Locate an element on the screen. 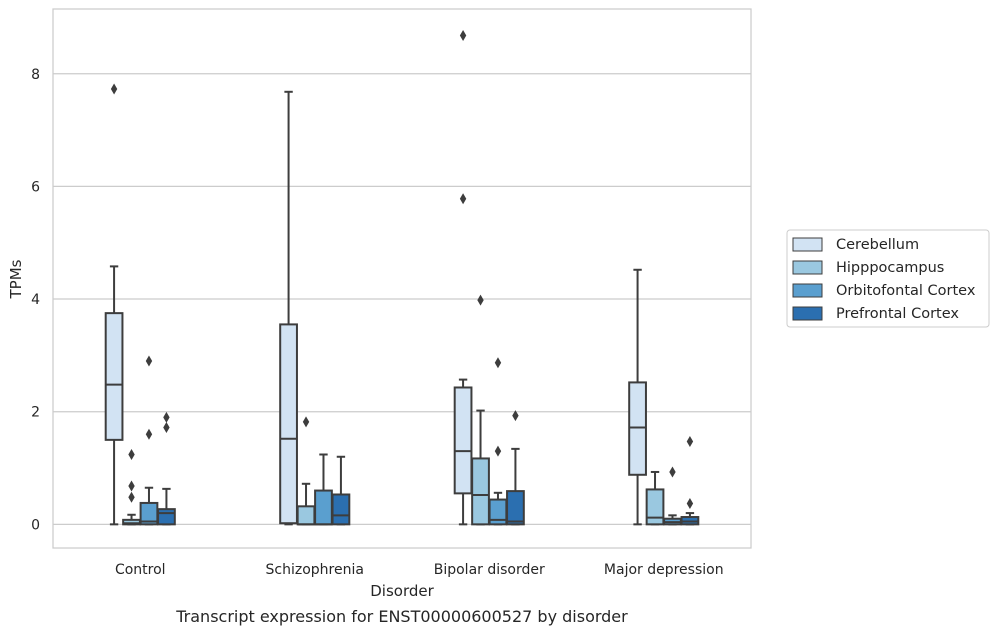 The image size is (999, 634). legend-label: Hipppocampus is located at coordinates (890, 268).